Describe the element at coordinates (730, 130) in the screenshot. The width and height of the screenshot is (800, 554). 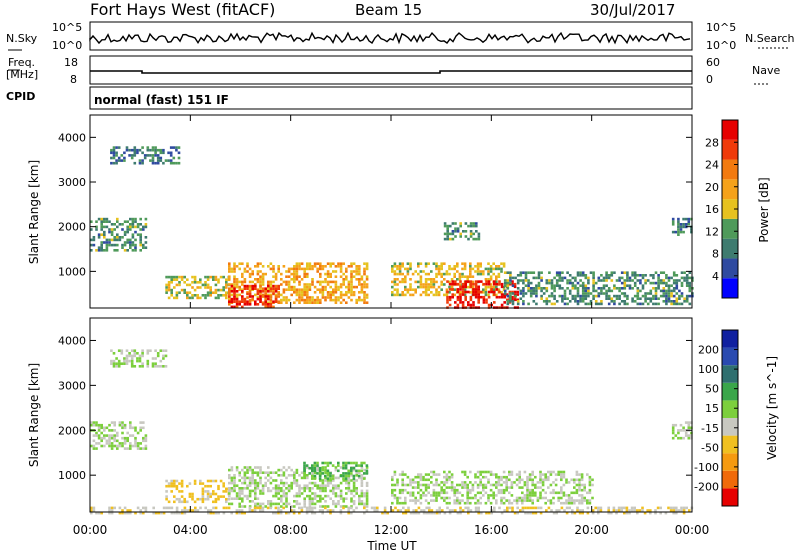
I see `power-colorbar-swatch` at that location.